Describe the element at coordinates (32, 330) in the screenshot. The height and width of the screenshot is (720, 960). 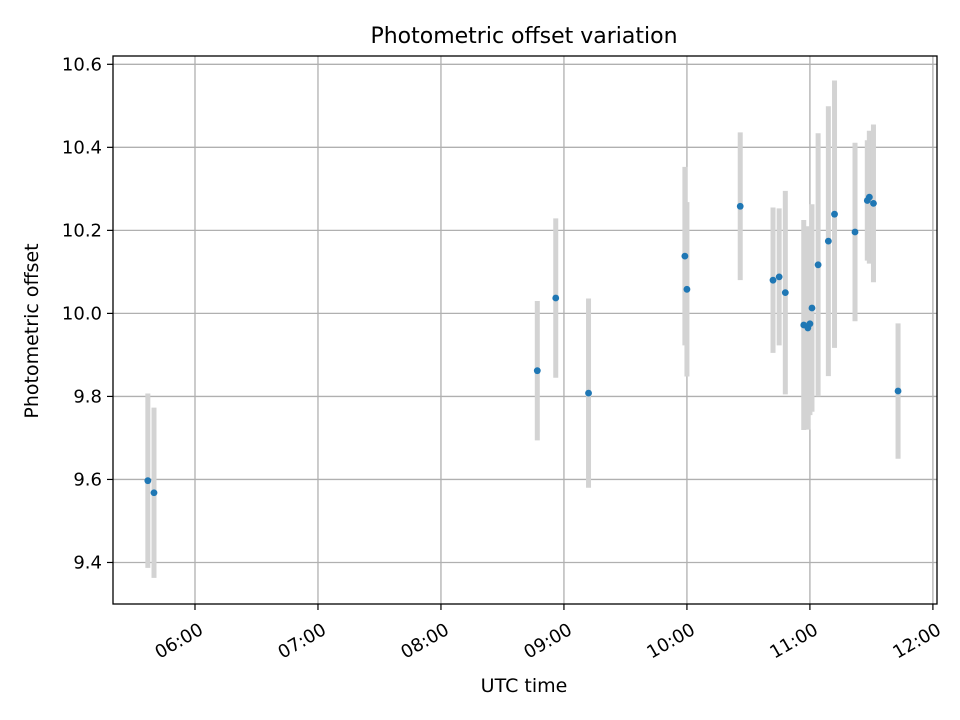
I see `y-axis-label: Photometric offset` at that location.